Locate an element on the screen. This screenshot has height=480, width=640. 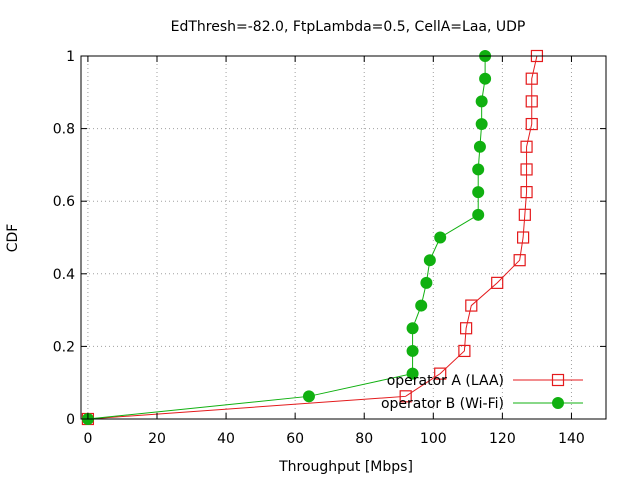
x-tick-label: 60 is located at coordinates (295, 439).